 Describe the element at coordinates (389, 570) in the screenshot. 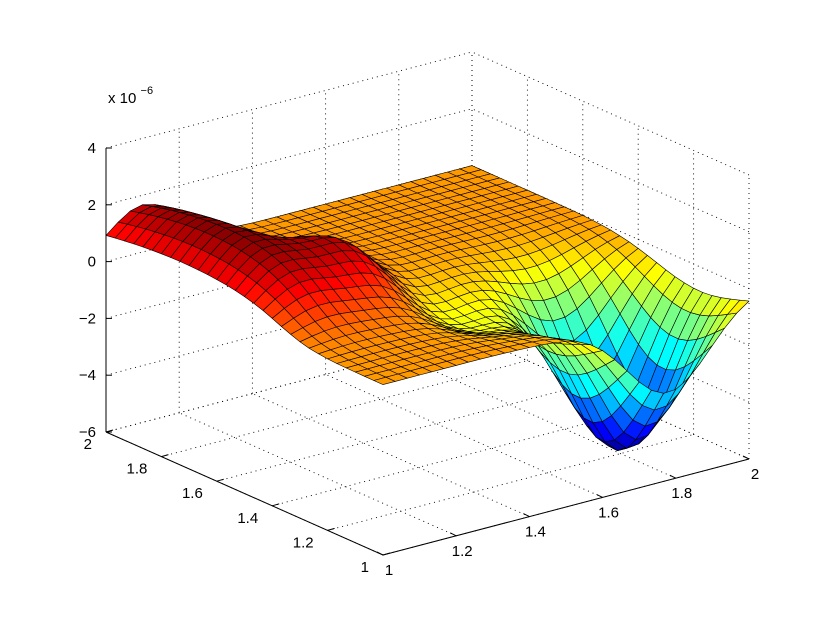

I see `x-tick-label: 1` at that location.